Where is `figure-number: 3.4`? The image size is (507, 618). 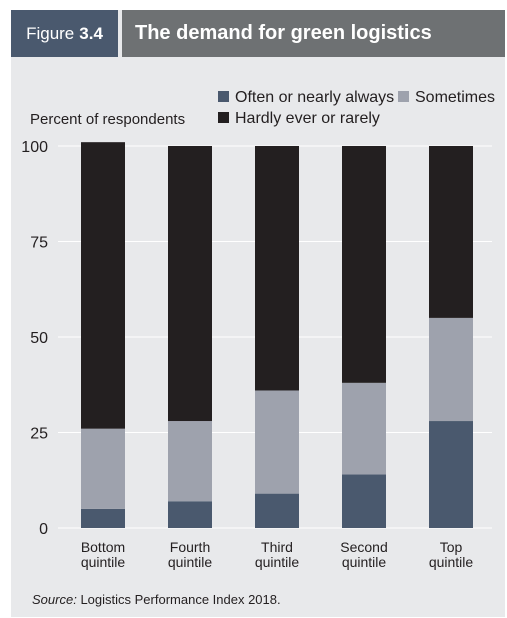 figure-number: 3.4 is located at coordinates (91, 33).